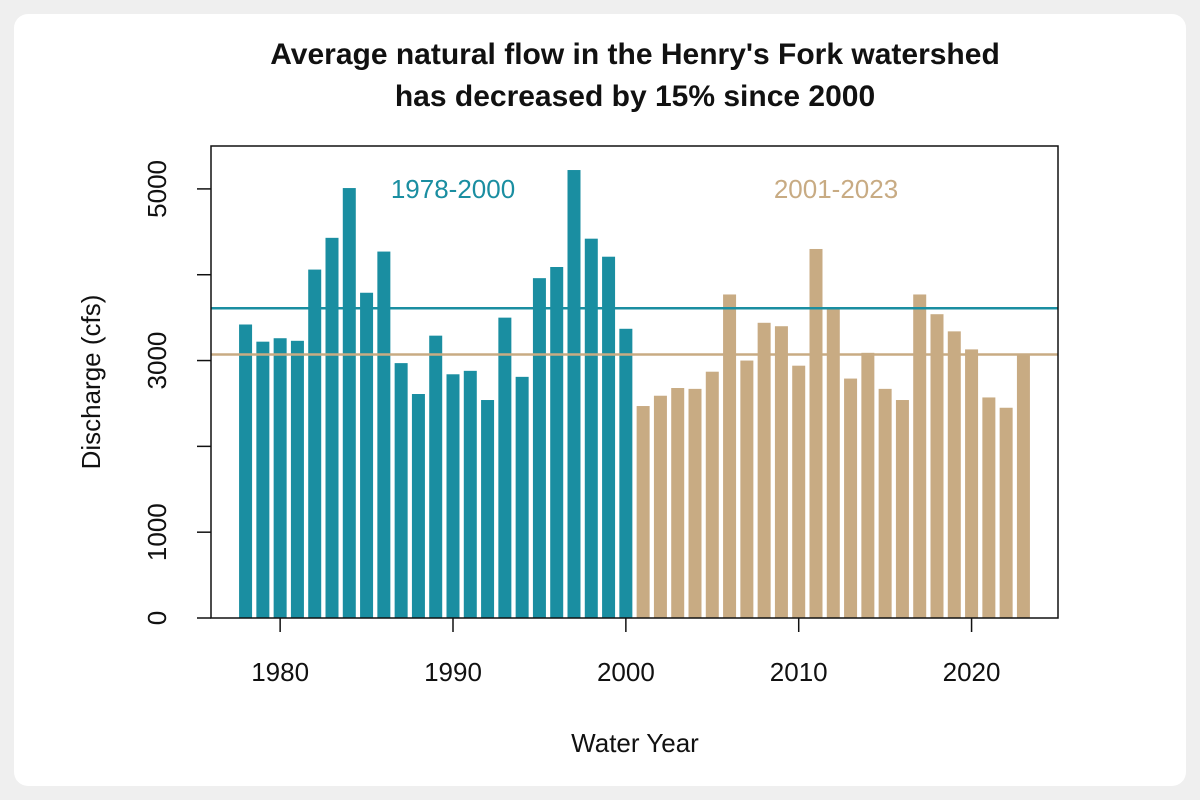  Describe the element at coordinates (712, 494) in the screenshot. I see `bar-2005` at that location.